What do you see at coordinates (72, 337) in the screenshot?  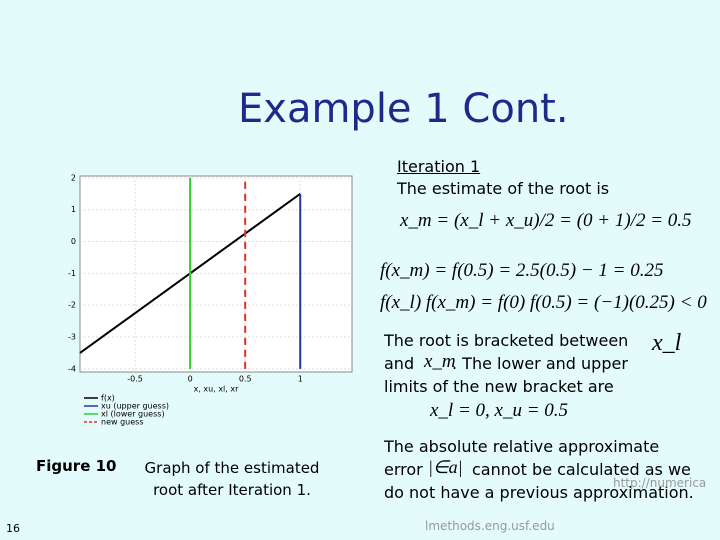 I see `y-tick-label: -3` at bounding box center [72, 337].